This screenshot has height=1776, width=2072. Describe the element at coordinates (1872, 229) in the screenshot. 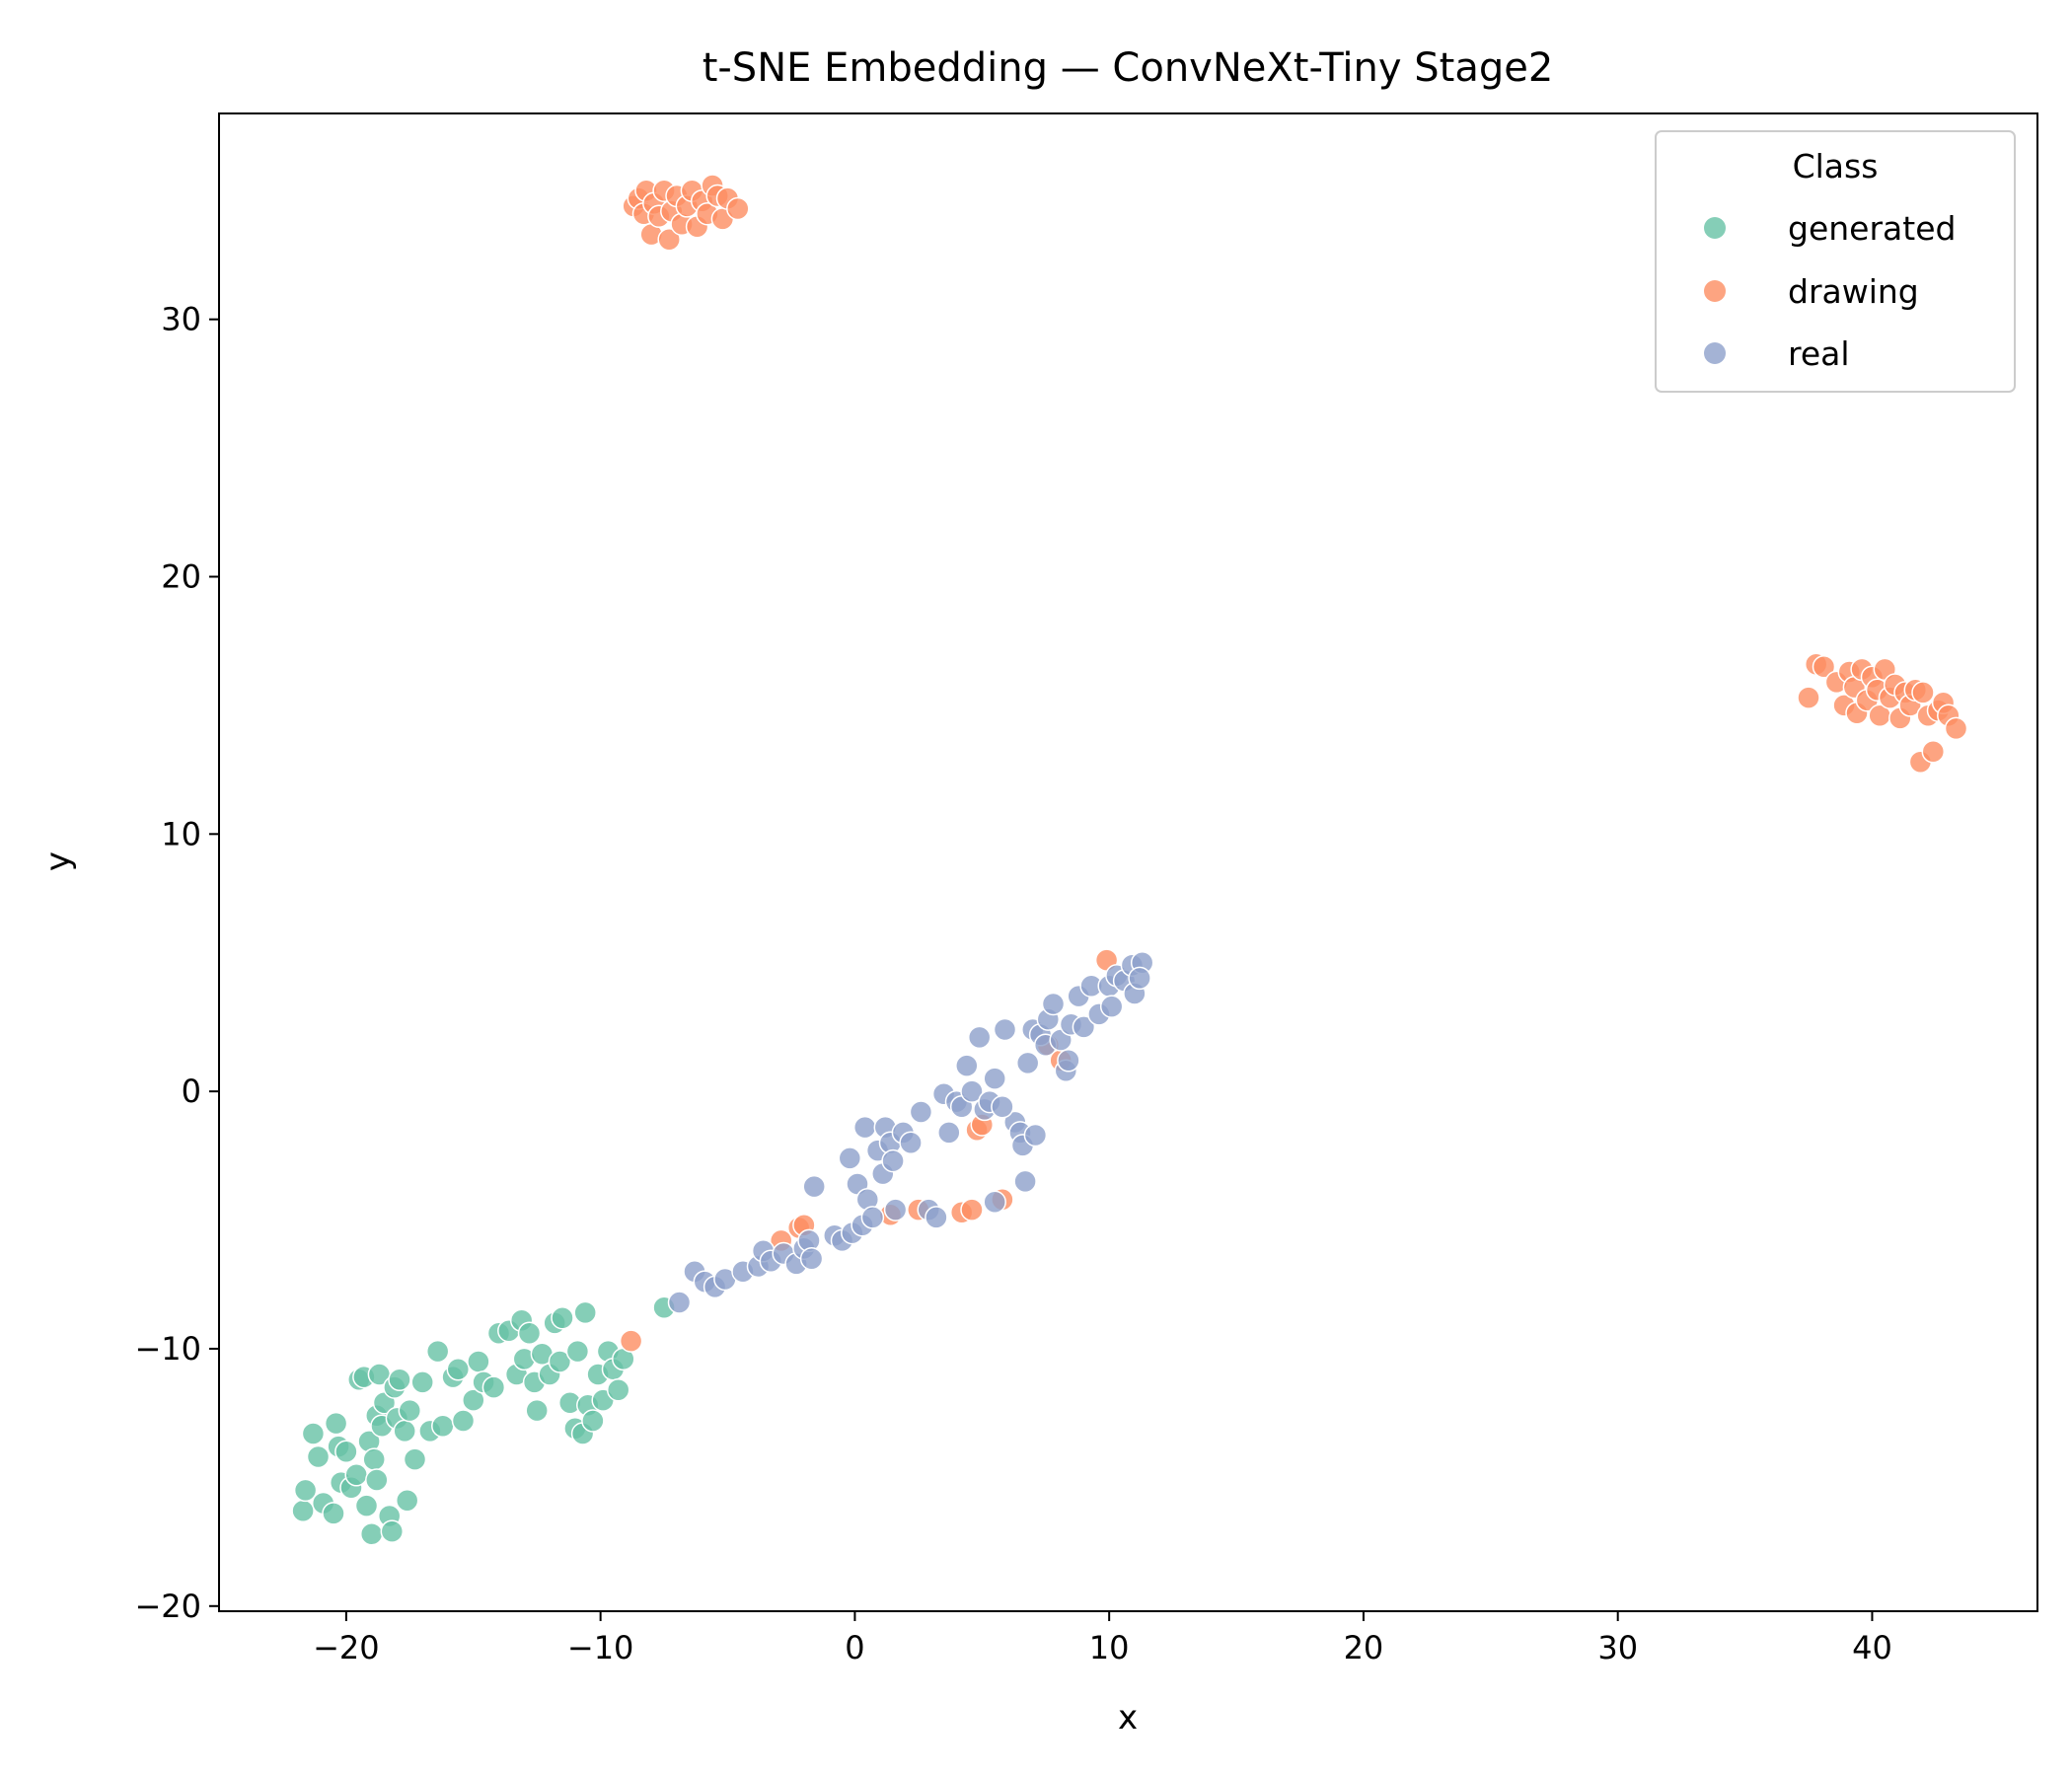

I see `legend-label-generated: generated` at that location.